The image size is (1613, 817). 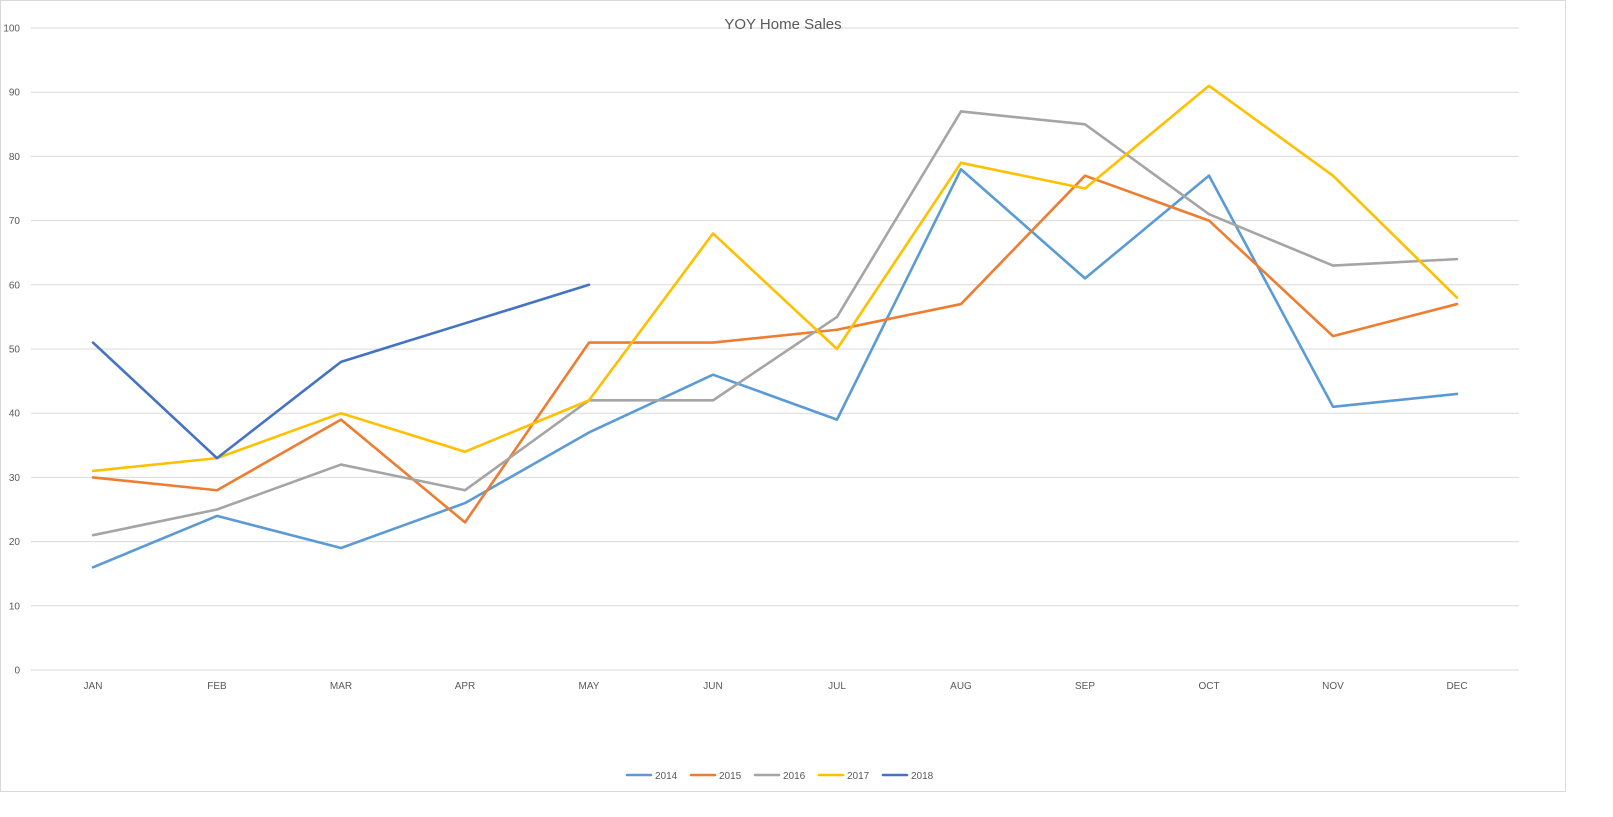 I want to click on legend-label: 2014, so click(x=666, y=776).